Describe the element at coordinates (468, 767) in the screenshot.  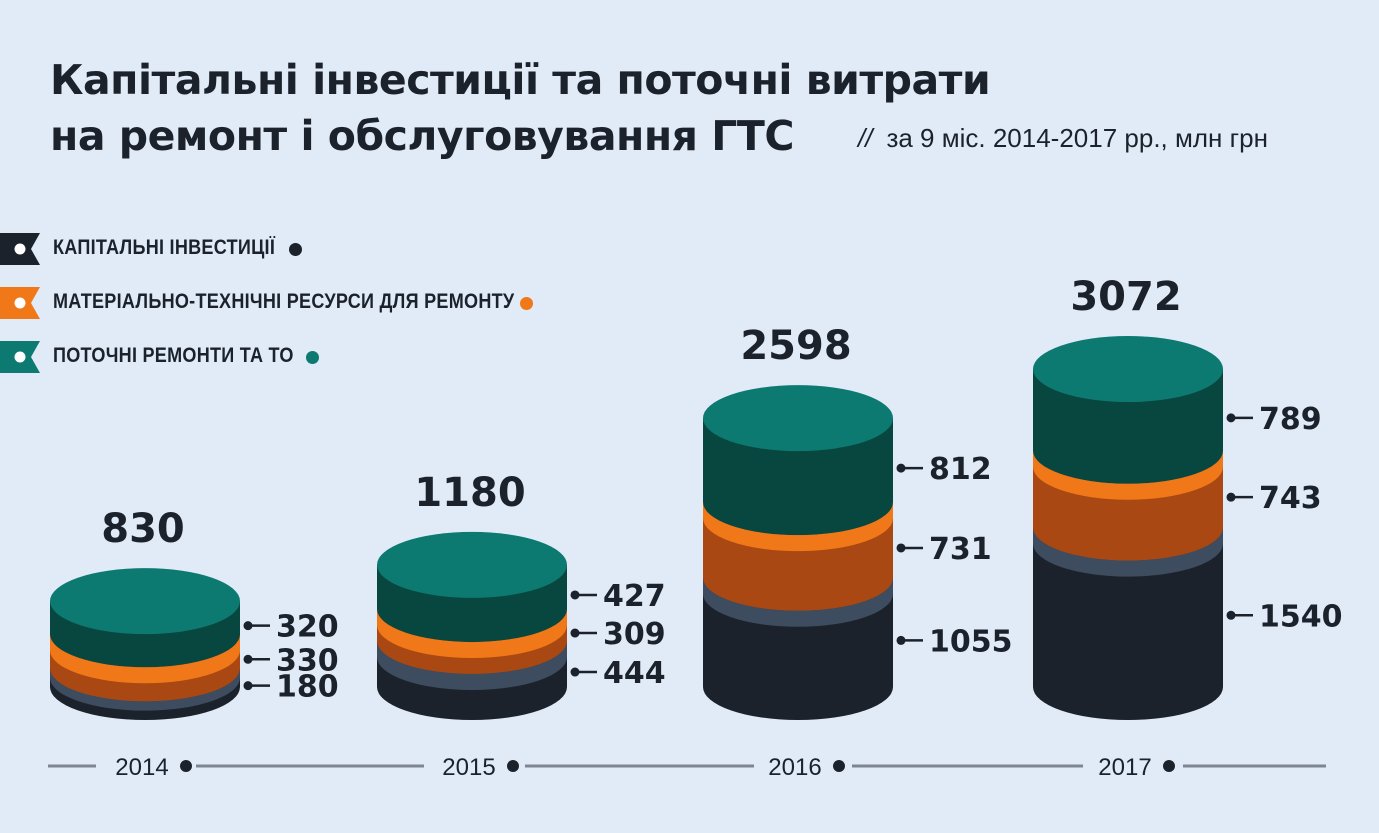
I see `year-label-2015: 2015` at that location.